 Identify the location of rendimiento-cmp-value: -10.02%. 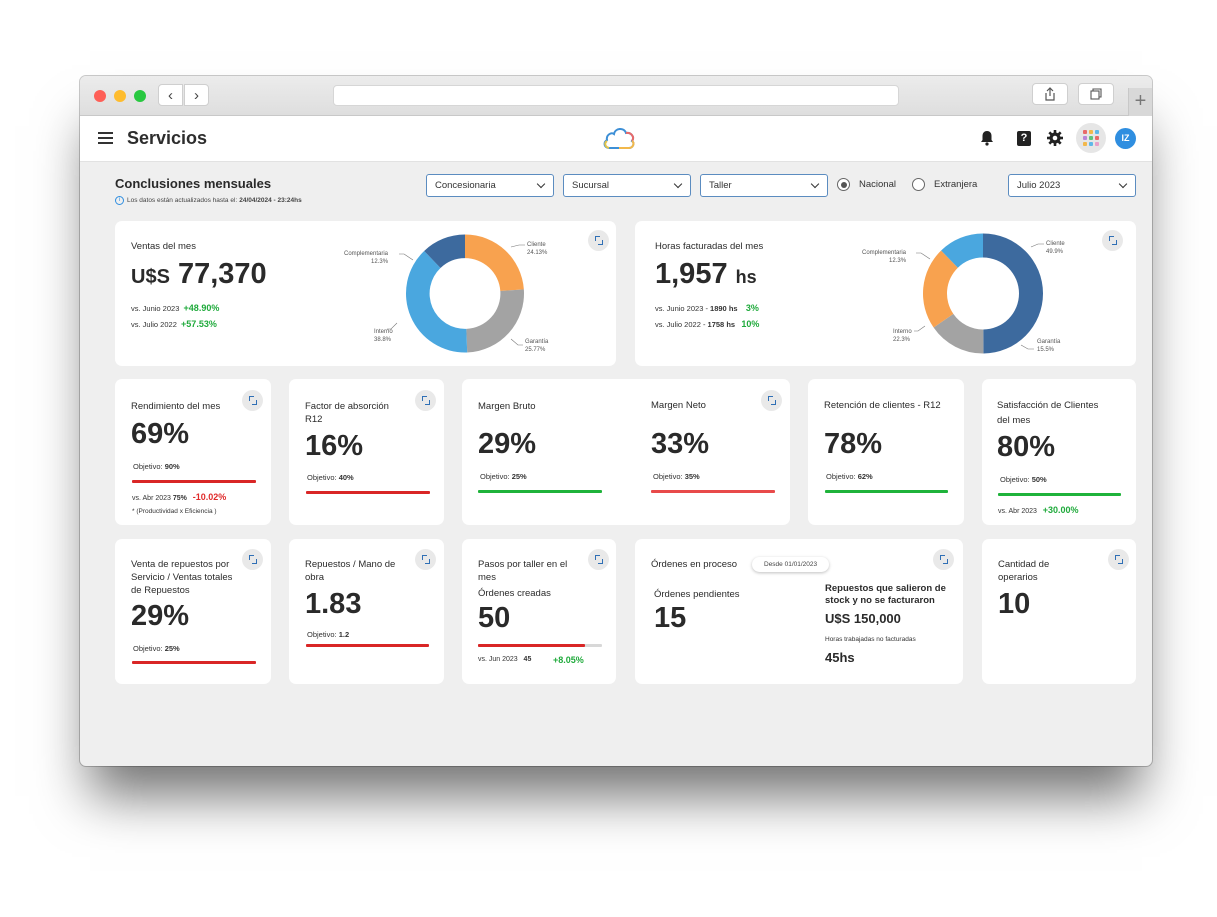
(209, 497).